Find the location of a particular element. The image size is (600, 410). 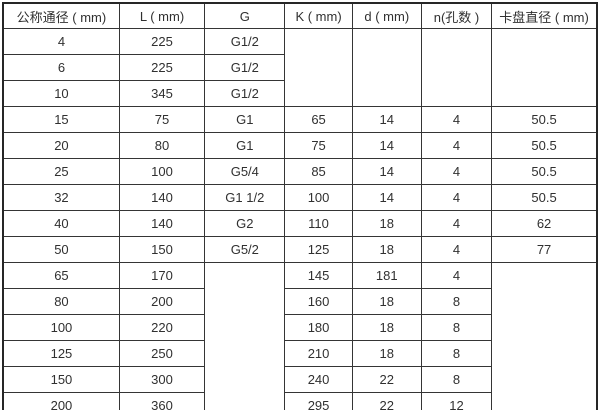

table-row: 6 225 G1/2 is located at coordinates (299, 67).